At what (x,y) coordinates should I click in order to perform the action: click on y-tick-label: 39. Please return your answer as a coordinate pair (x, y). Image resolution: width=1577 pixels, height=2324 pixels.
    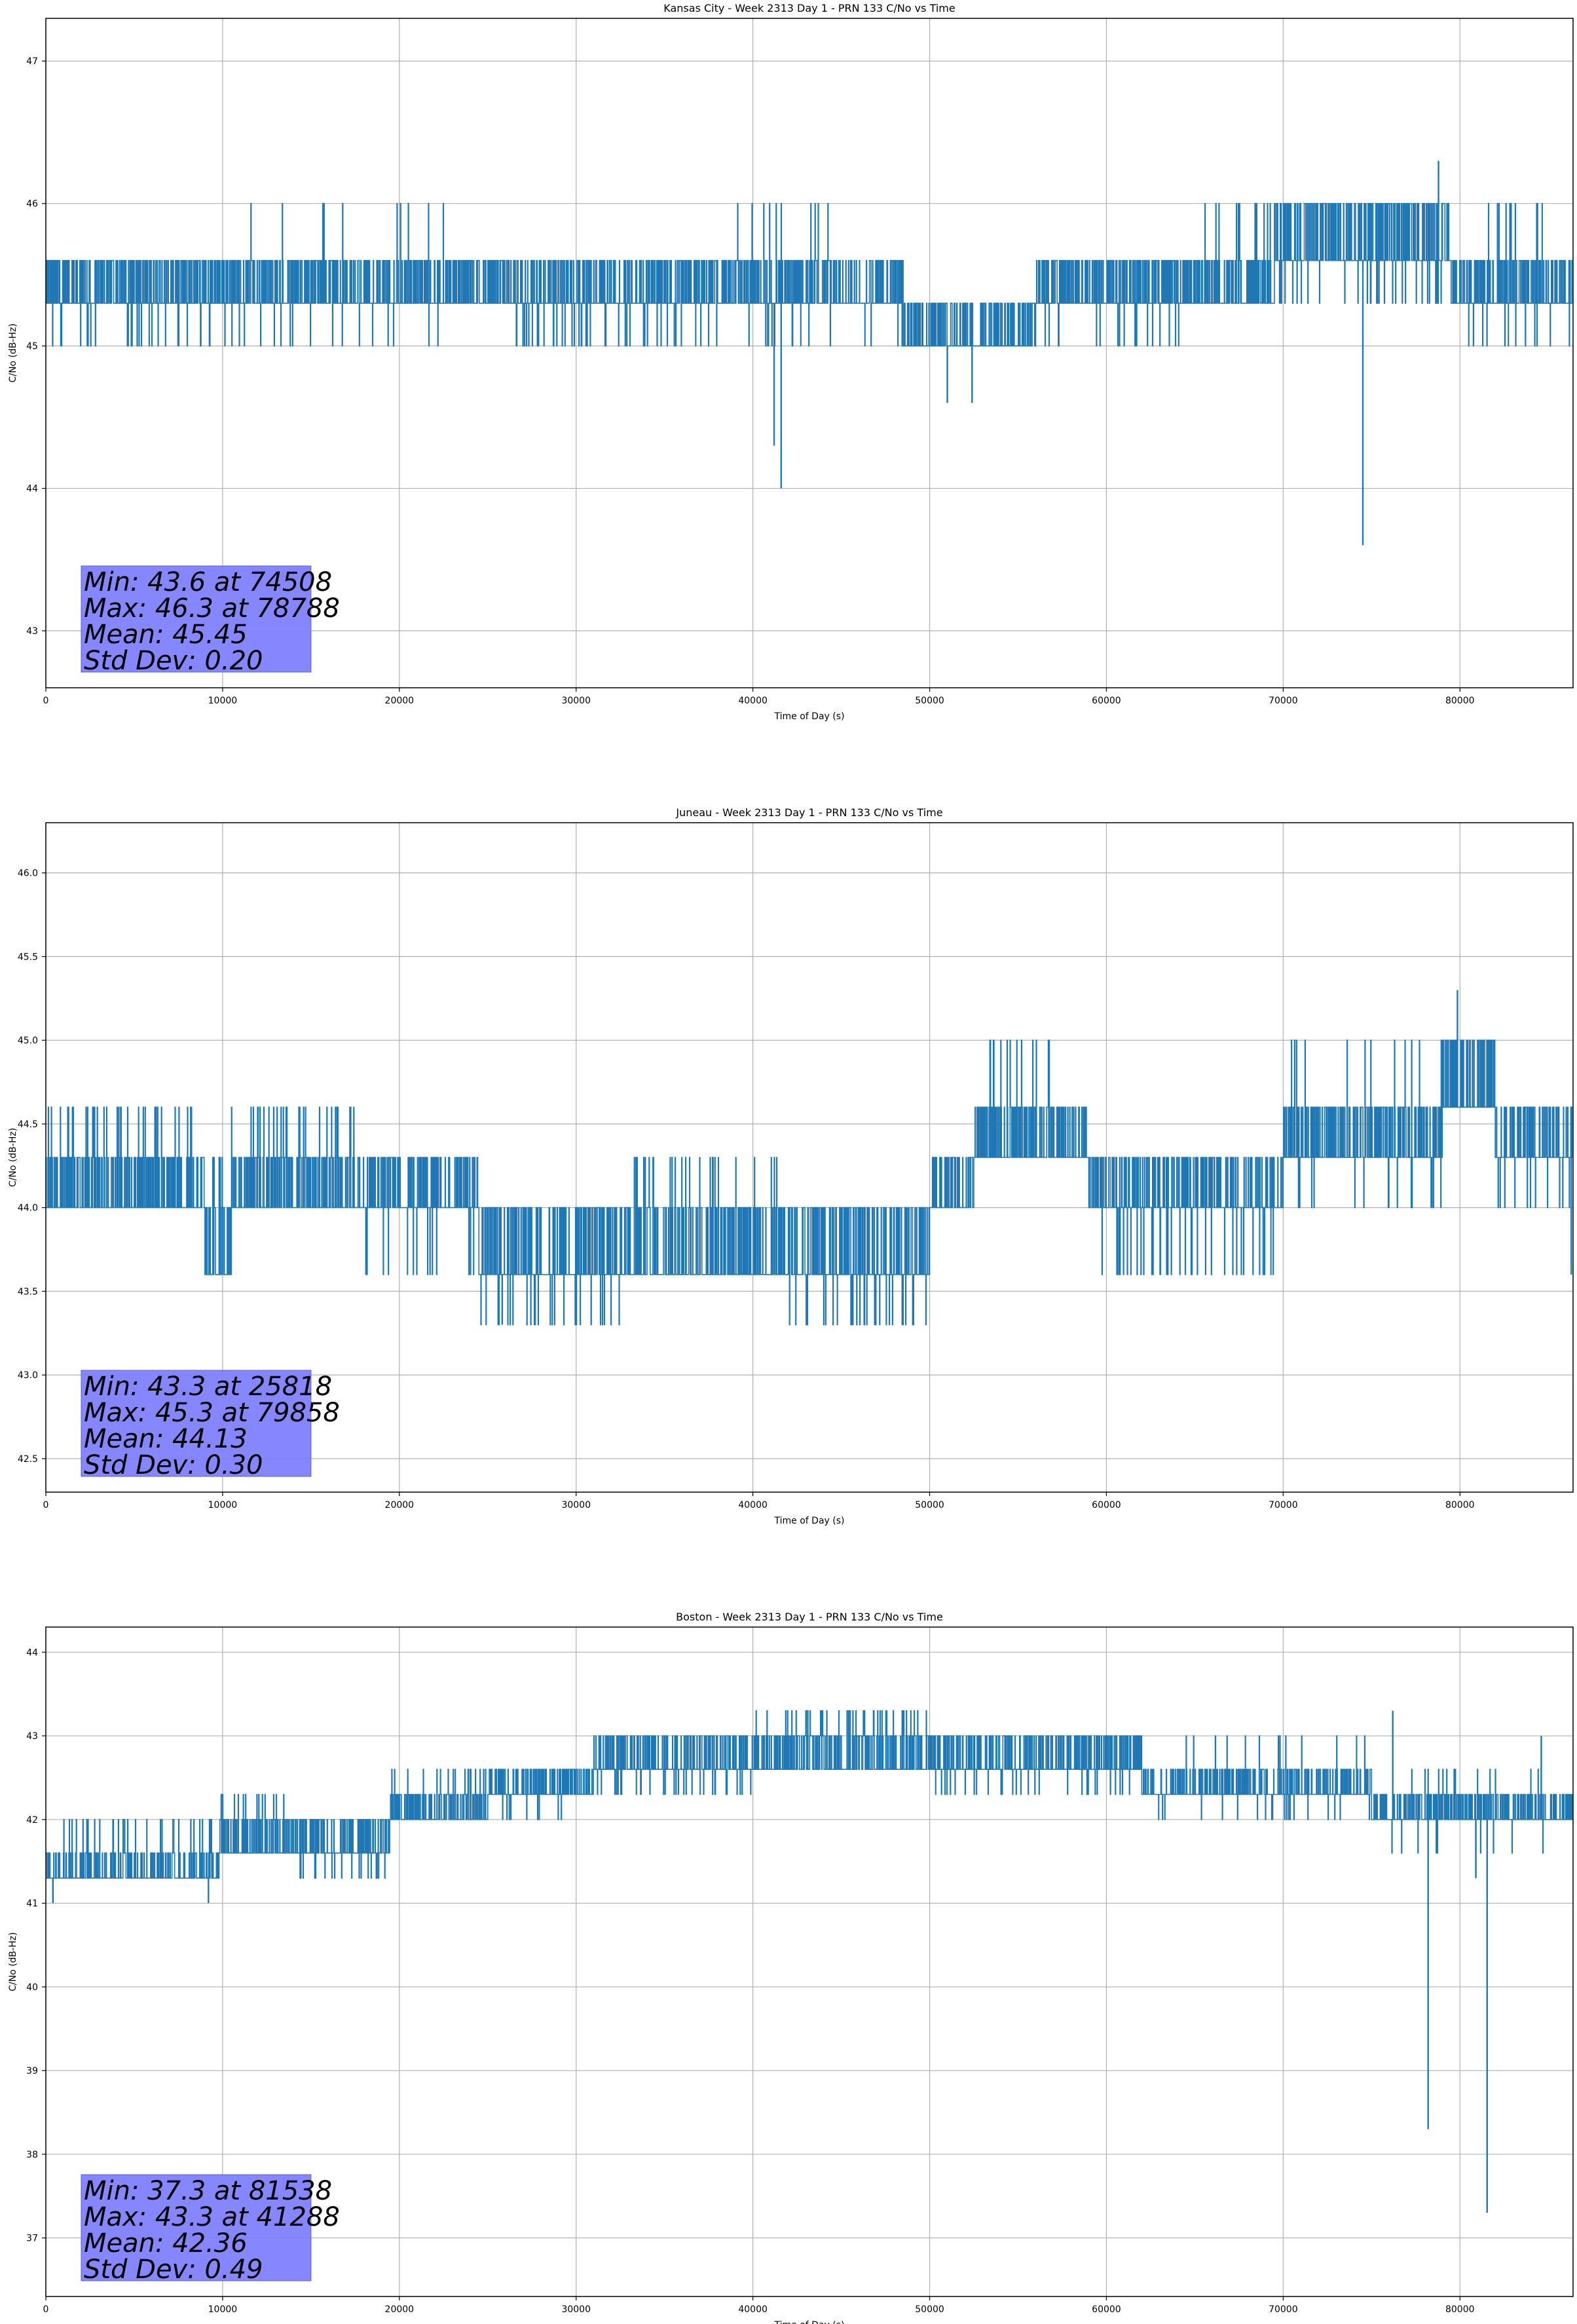
    Looking at the image, I should click on (32, 2071).